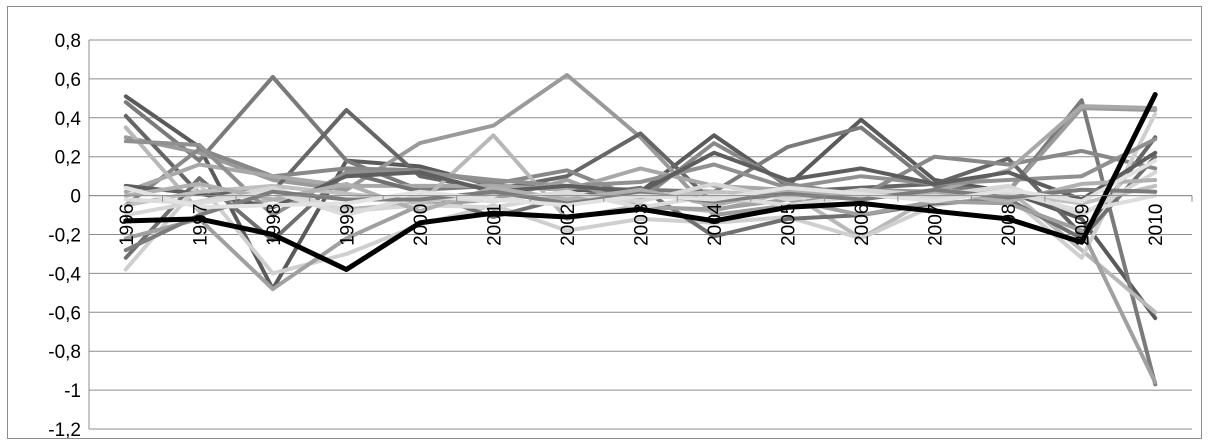 The height and width of the screenshot is (445, 1208). I want to click on y-tick-label: 0,4, so click(68, 119).